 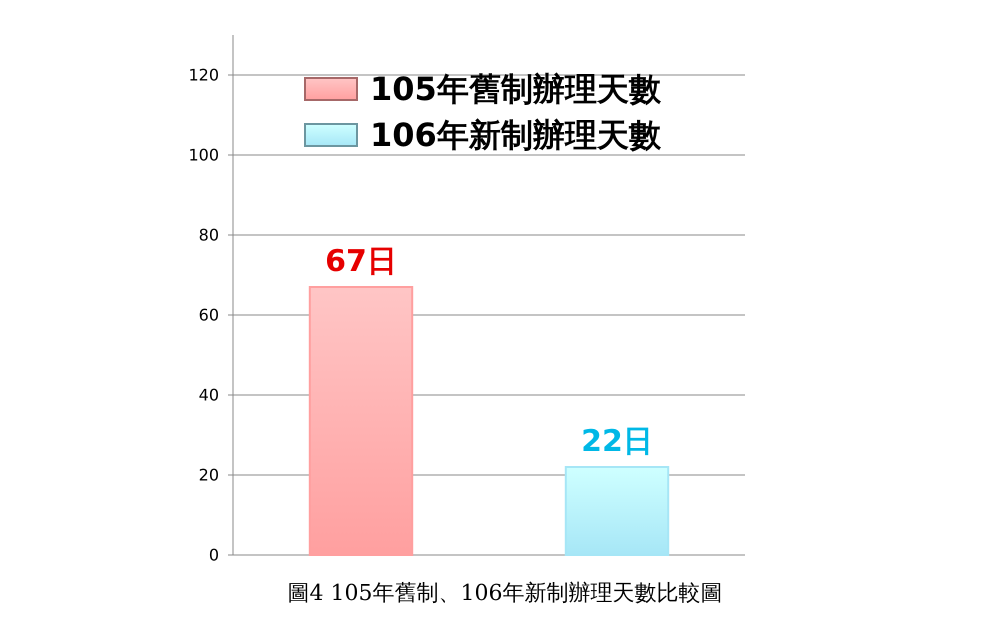 I want to click on y-tick-label: 80, so click(x=208, y=235).